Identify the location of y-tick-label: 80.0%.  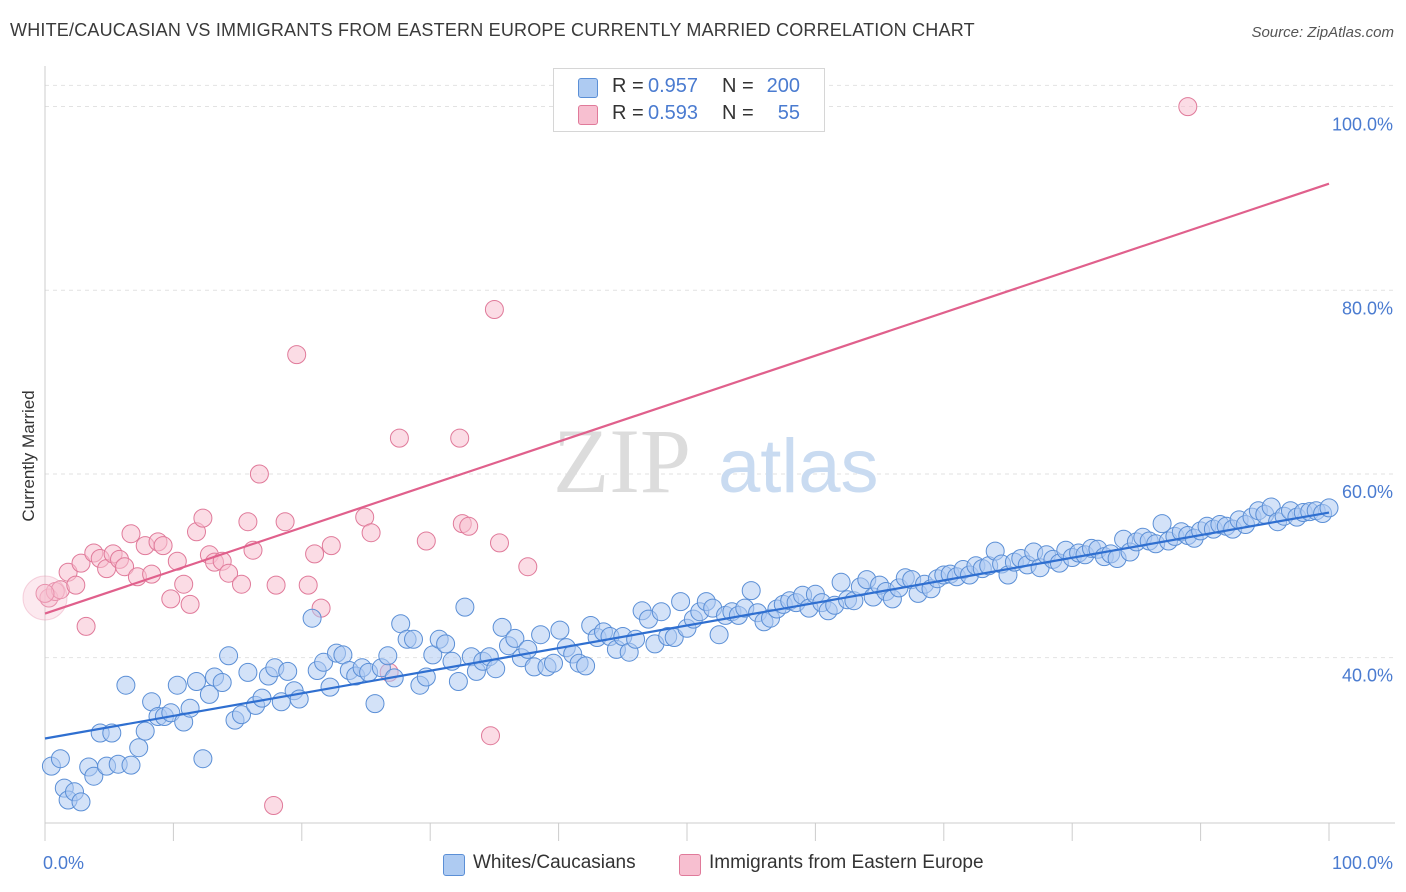
(1367, 308).